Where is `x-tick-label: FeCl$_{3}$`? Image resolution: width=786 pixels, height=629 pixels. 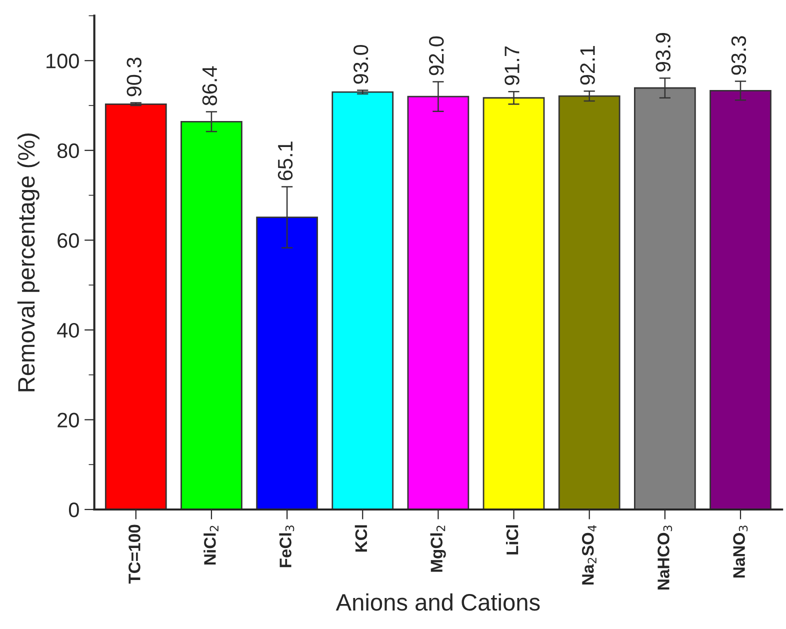 x-tick-label: FeCl$_{3}$ is located at coordinates (286, 546).